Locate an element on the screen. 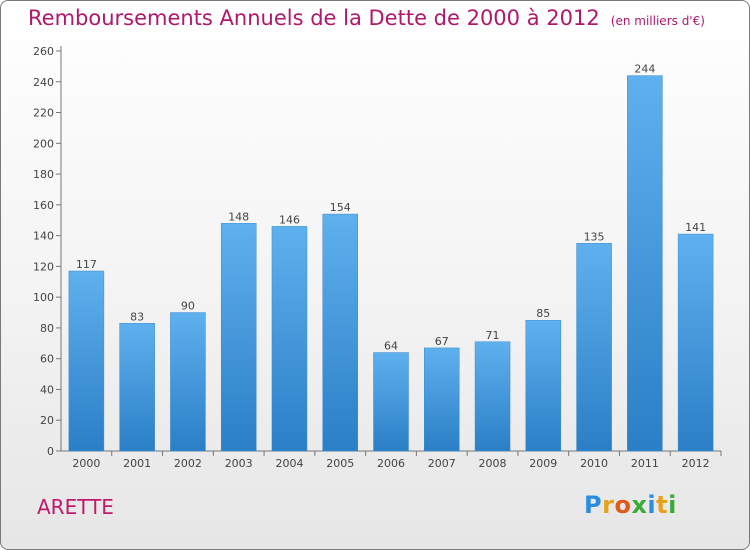 The image size is (750, 550). bar-2001 is located at coordinates (137, 387).